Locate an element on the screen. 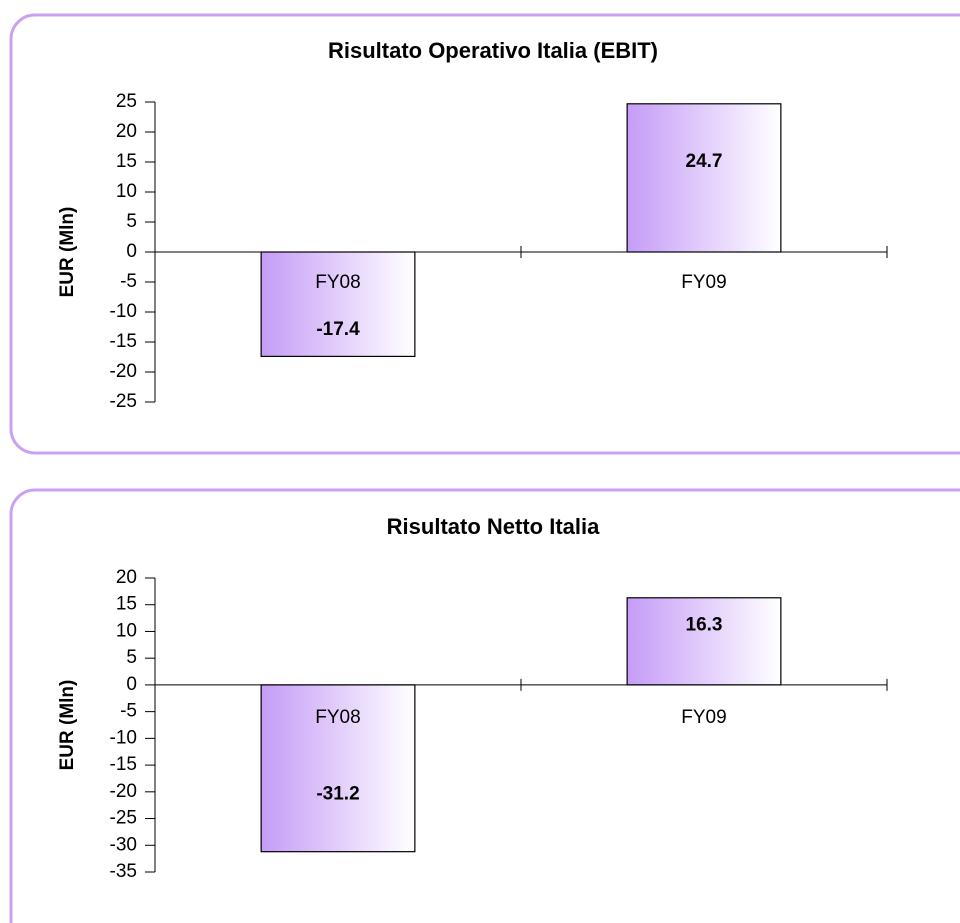 The image size is (960, 923). chart-title: Risultato Netto Italia is located at coordinates (493, 526).